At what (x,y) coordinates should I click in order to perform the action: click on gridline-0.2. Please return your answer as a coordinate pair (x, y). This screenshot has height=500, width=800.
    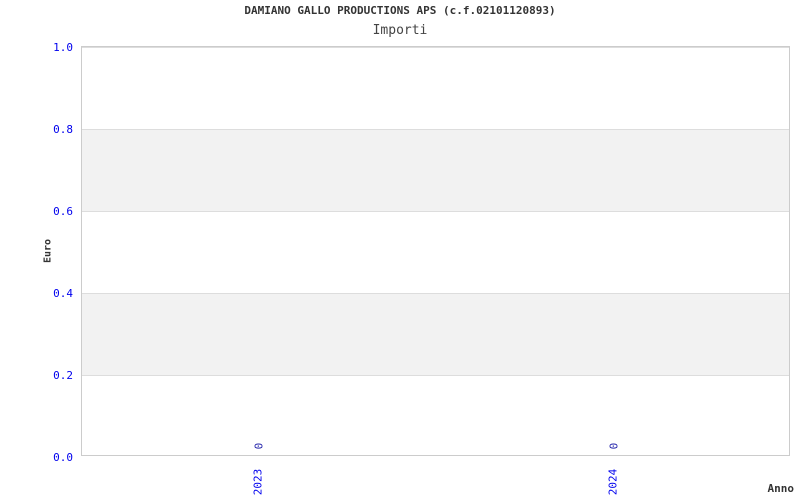
    Looking at the image, I should click on (435, 375).